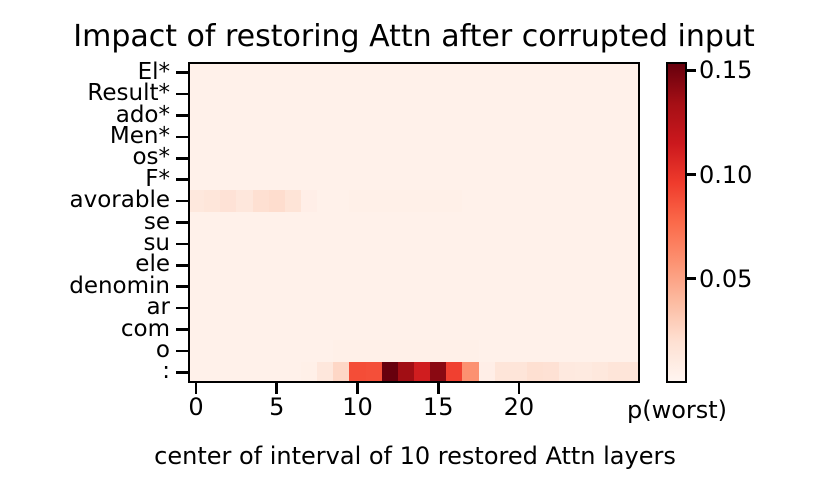  What do you see at coordinates (157, 178) in the screenshot?
I see `y-tick-label: F*` at bounding box center [157, 178].